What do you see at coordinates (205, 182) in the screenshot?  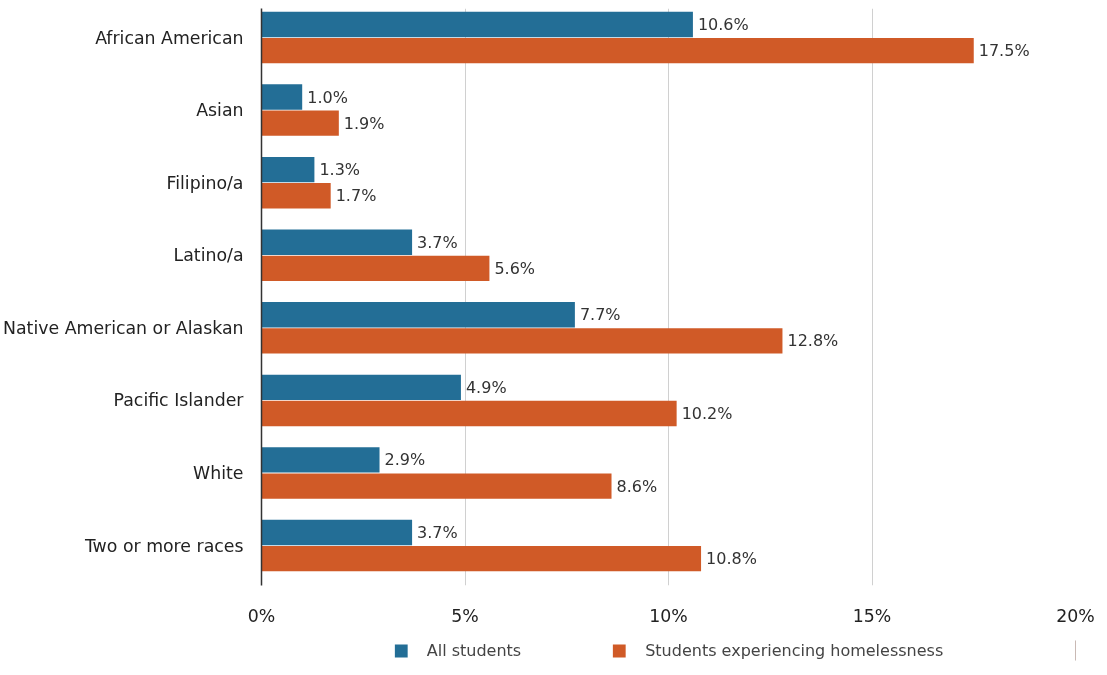 I see `y-tick-label: Filipino/a` at bounding box center [205, 182].